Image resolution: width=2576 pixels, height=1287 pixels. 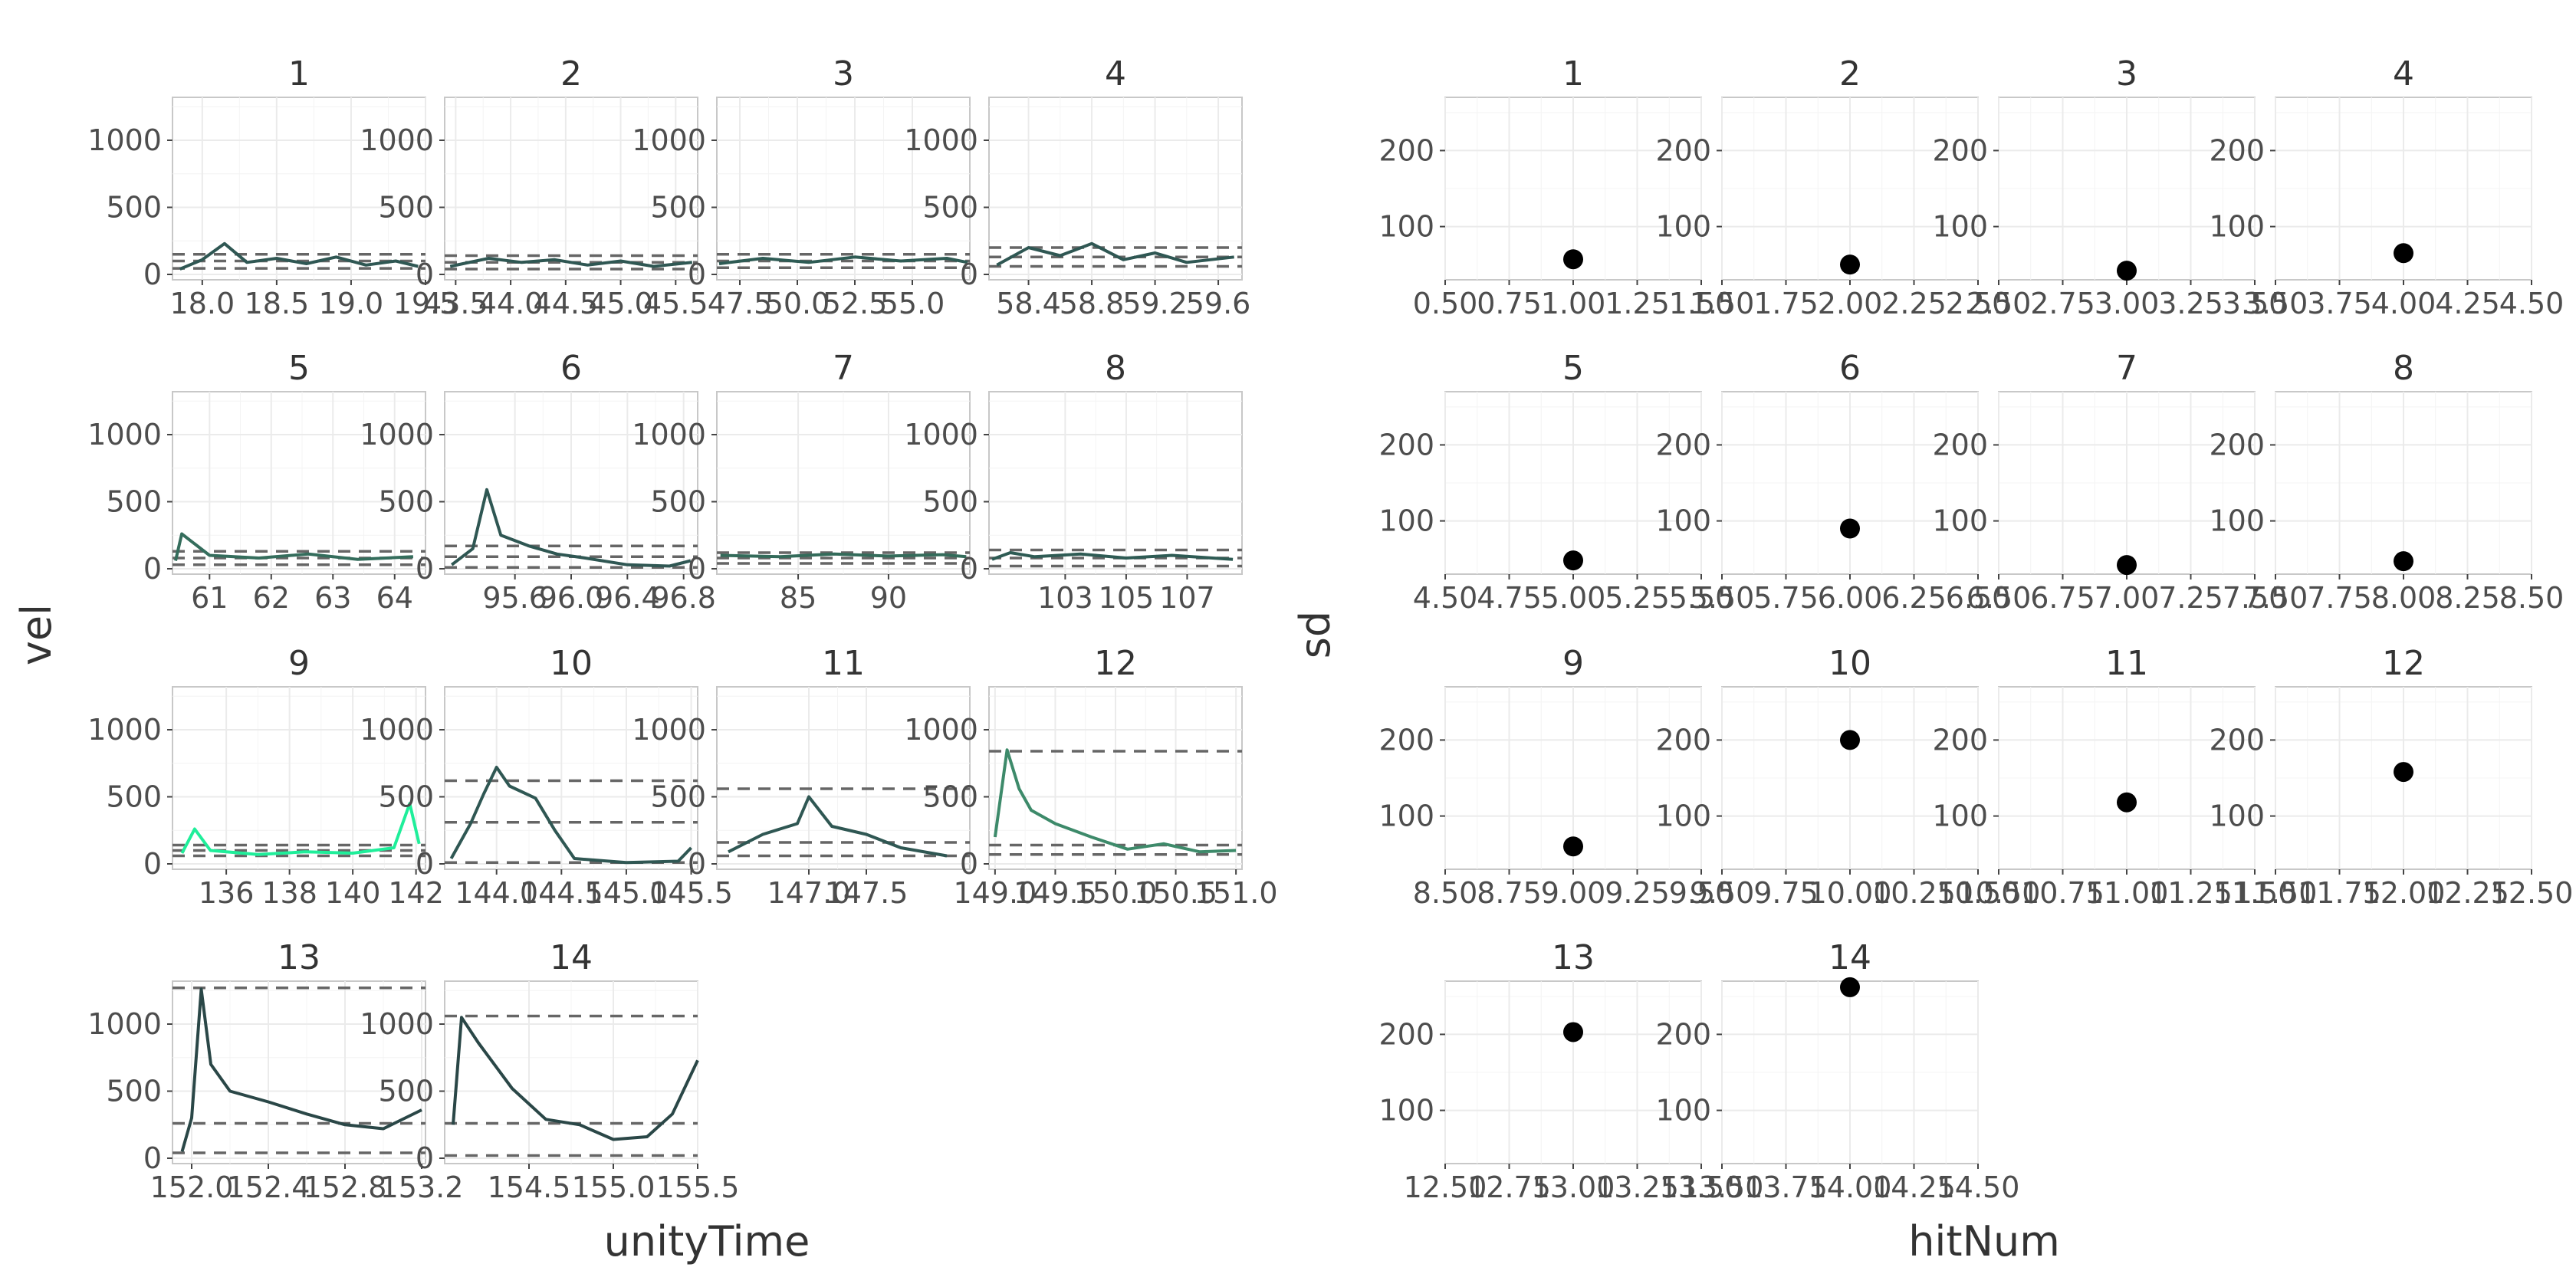 I want to click on facet-strip-label: 7, so click(x=843, y=368).